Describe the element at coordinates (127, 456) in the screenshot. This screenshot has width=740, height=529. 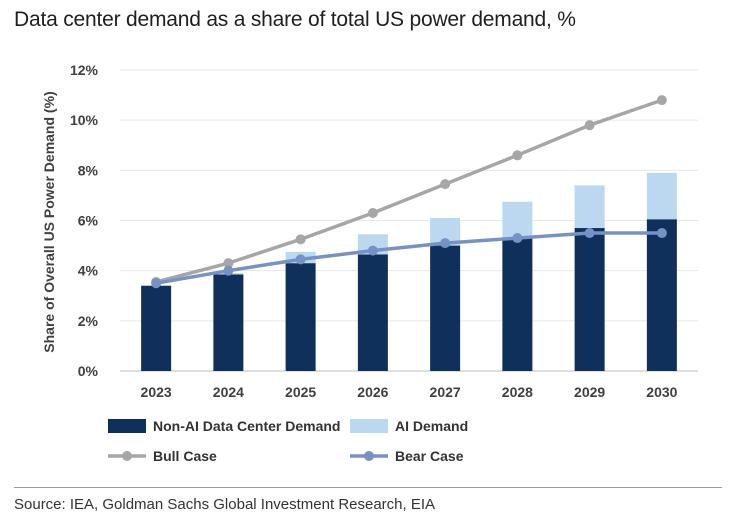
I see `legend-marker-bull-case` at that location.